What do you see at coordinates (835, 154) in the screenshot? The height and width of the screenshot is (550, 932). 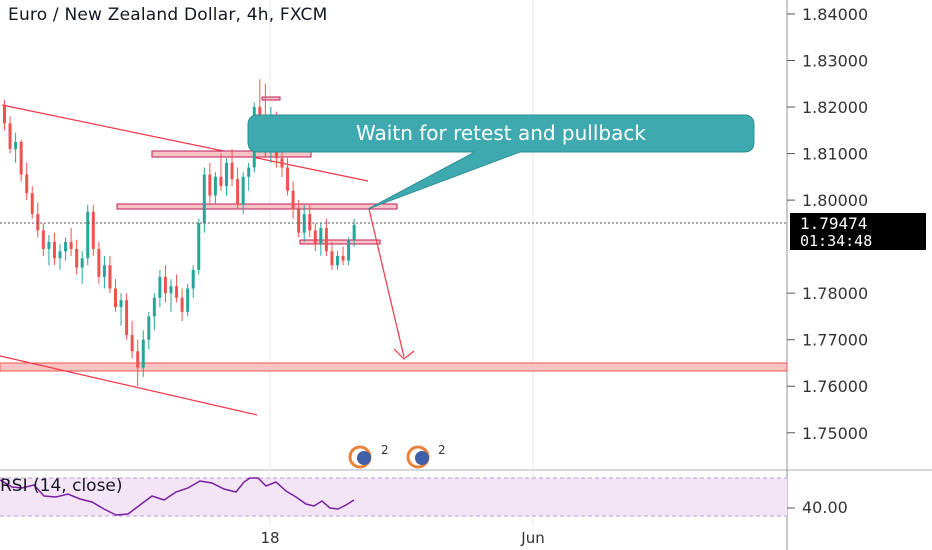 I see `price-label: 1.81000` at bounding box center [835, 154].